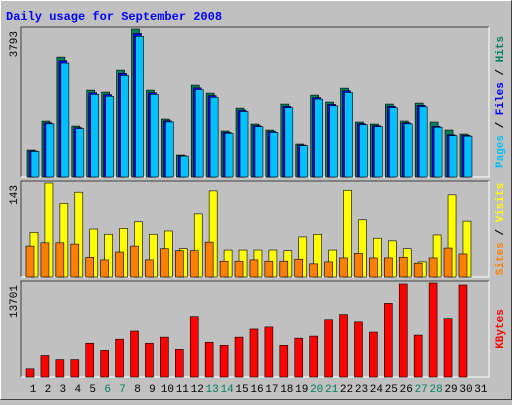 The width and height of the screenshot is (512, 405). I want to click on x-tick-label: 4, so click(77, 390).